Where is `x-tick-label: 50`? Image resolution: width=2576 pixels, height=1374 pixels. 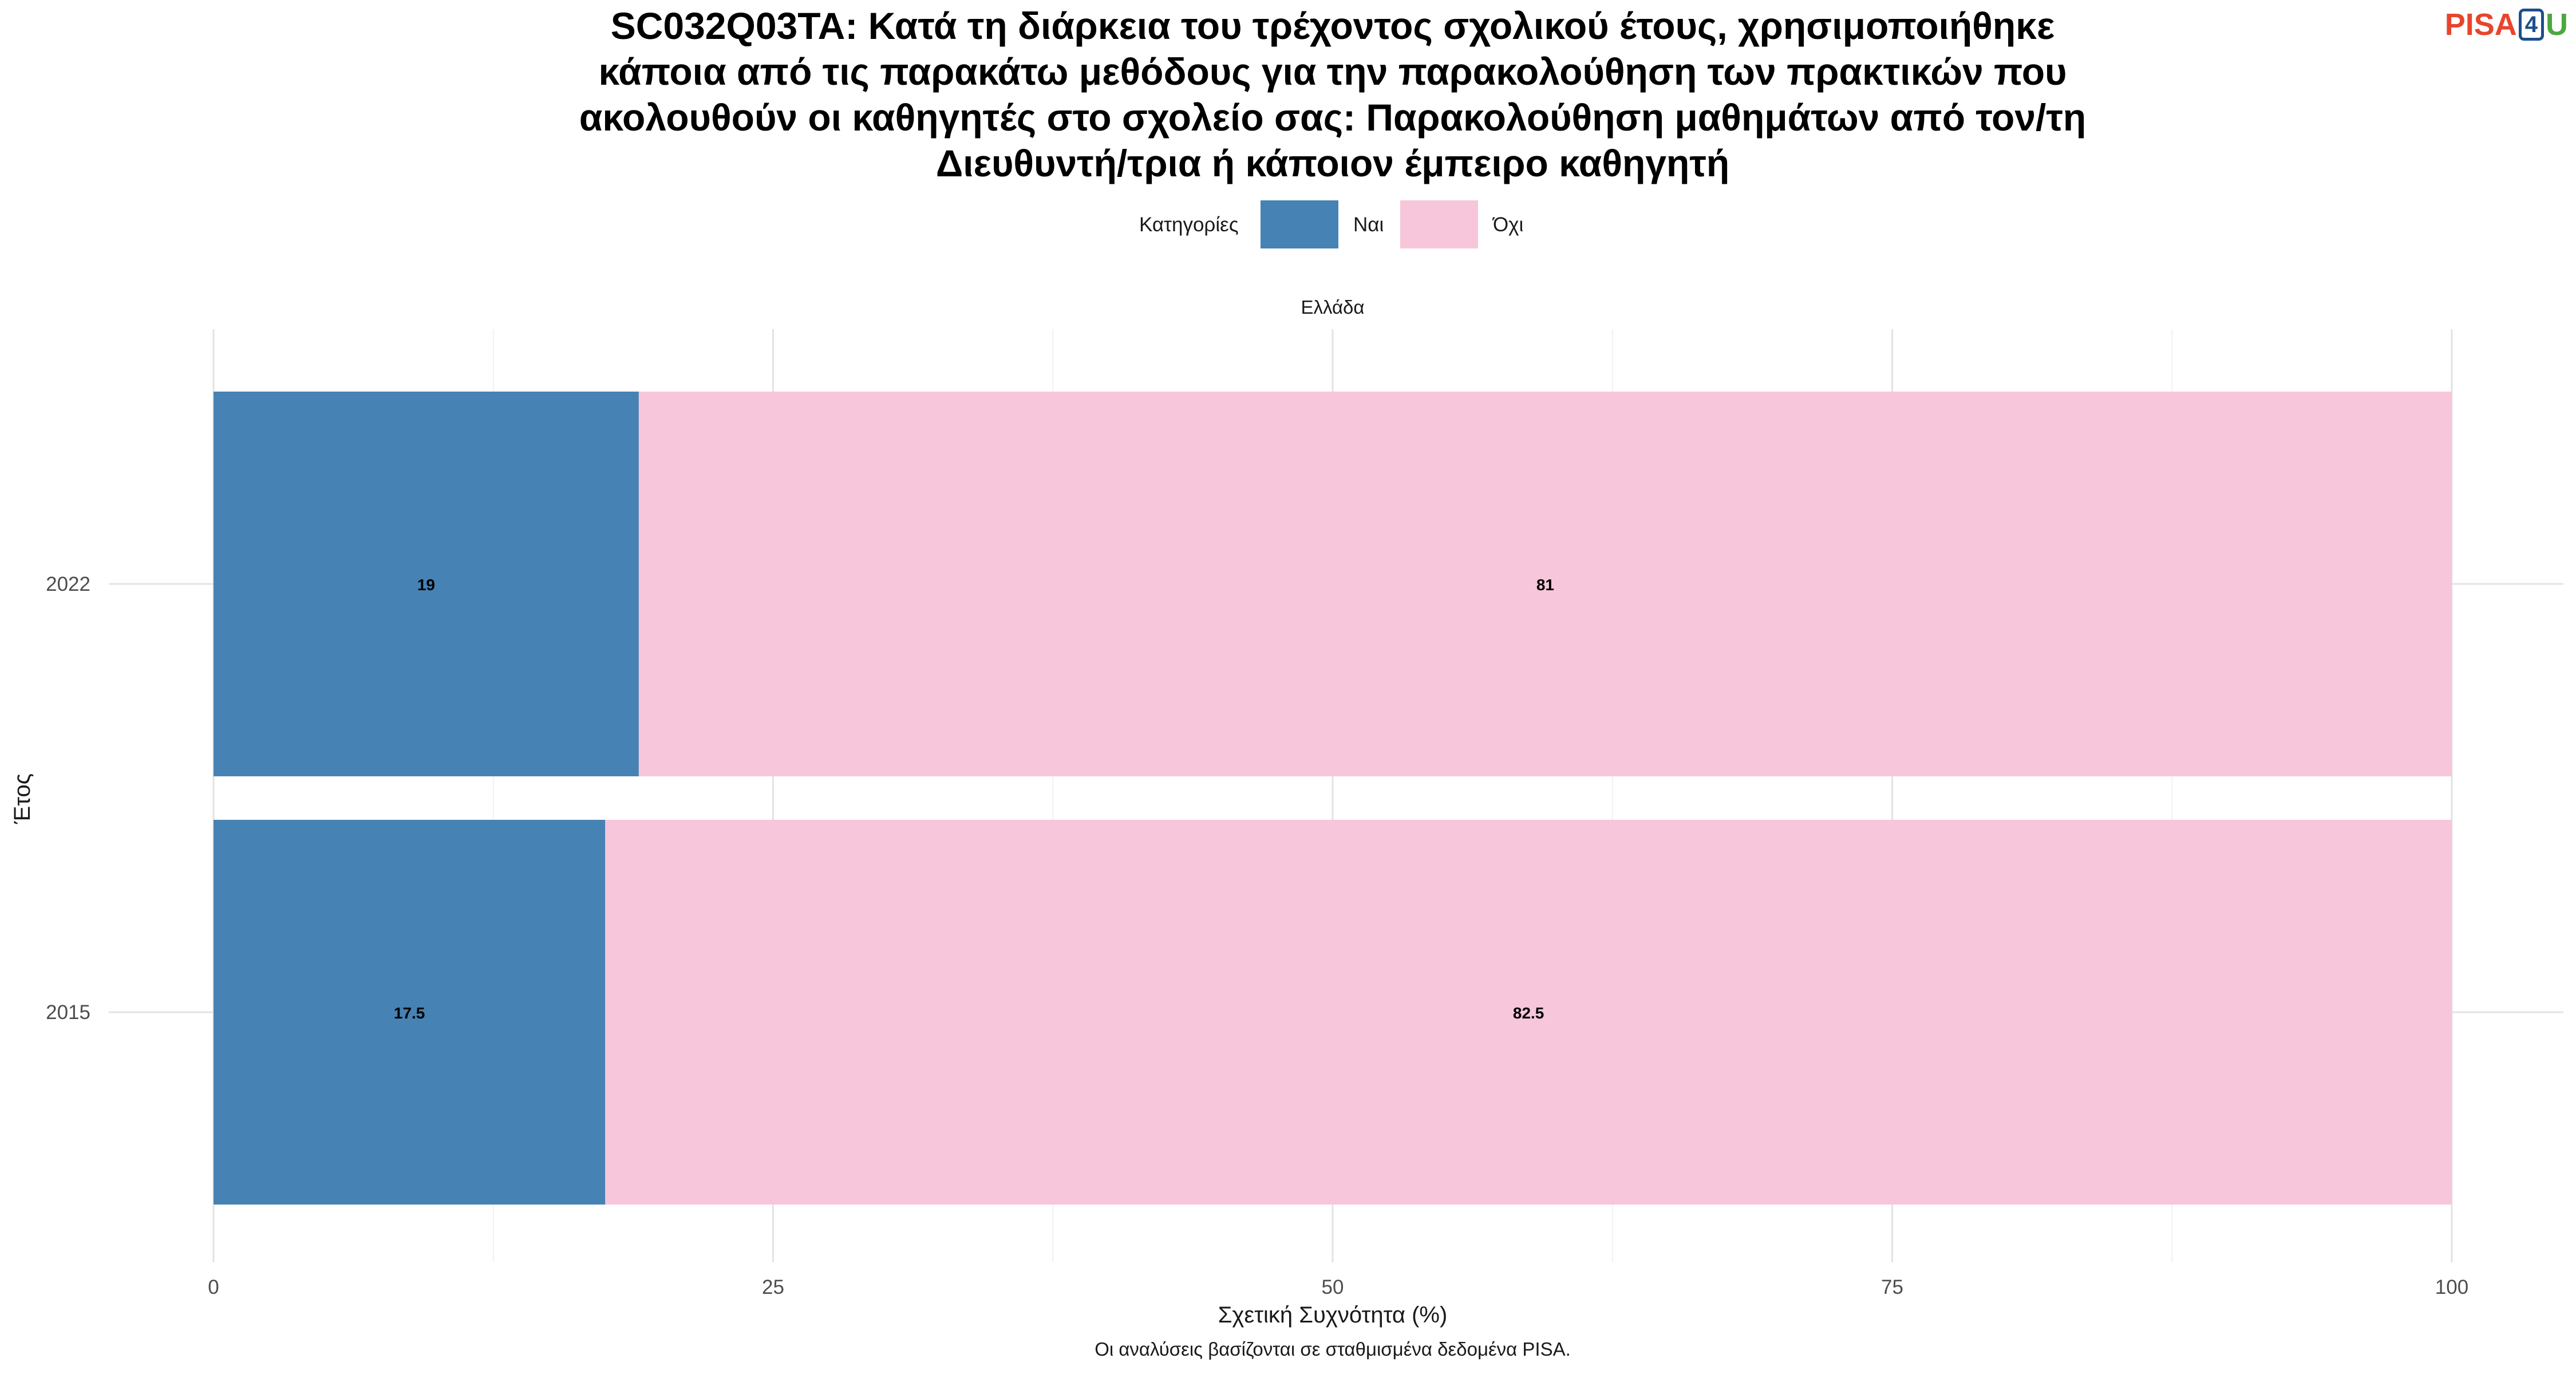
x-tick-label: 50 is located at coordinates (1333, 1287).